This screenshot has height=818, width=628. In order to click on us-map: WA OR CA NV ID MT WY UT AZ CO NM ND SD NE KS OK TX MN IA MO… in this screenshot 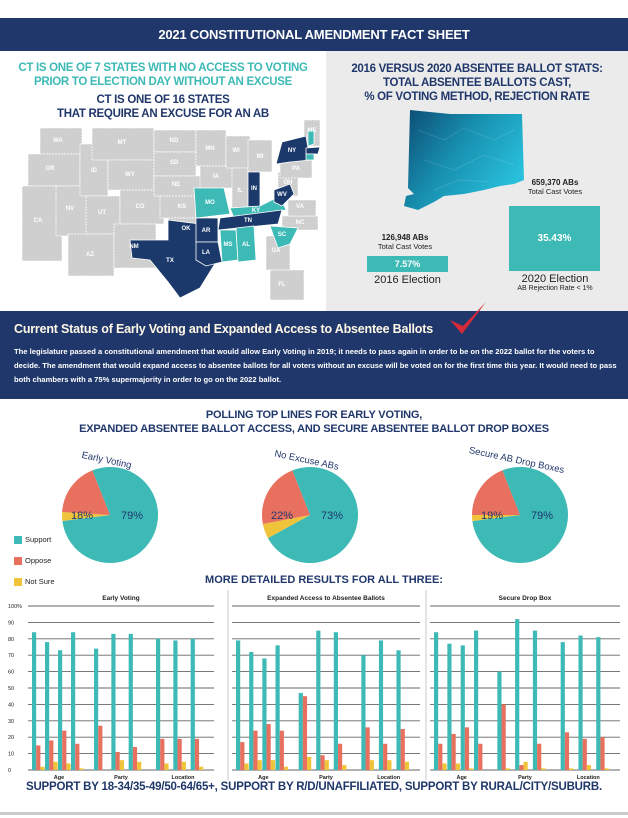, I will do `click(170, 210)`.